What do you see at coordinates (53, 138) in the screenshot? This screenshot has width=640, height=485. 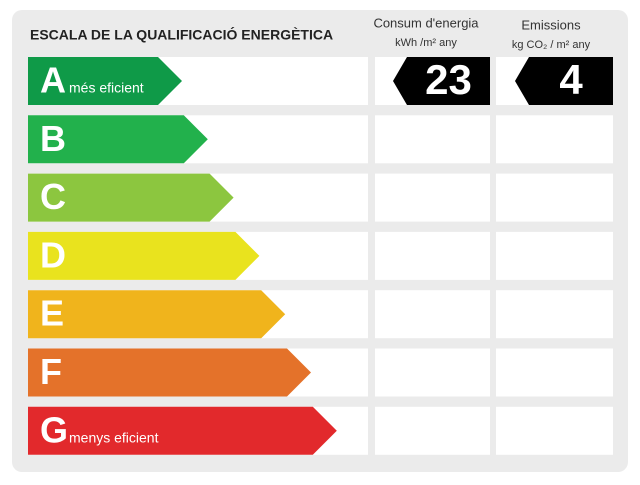 I see `rating-letter: B` at bounding box center [53, 138].